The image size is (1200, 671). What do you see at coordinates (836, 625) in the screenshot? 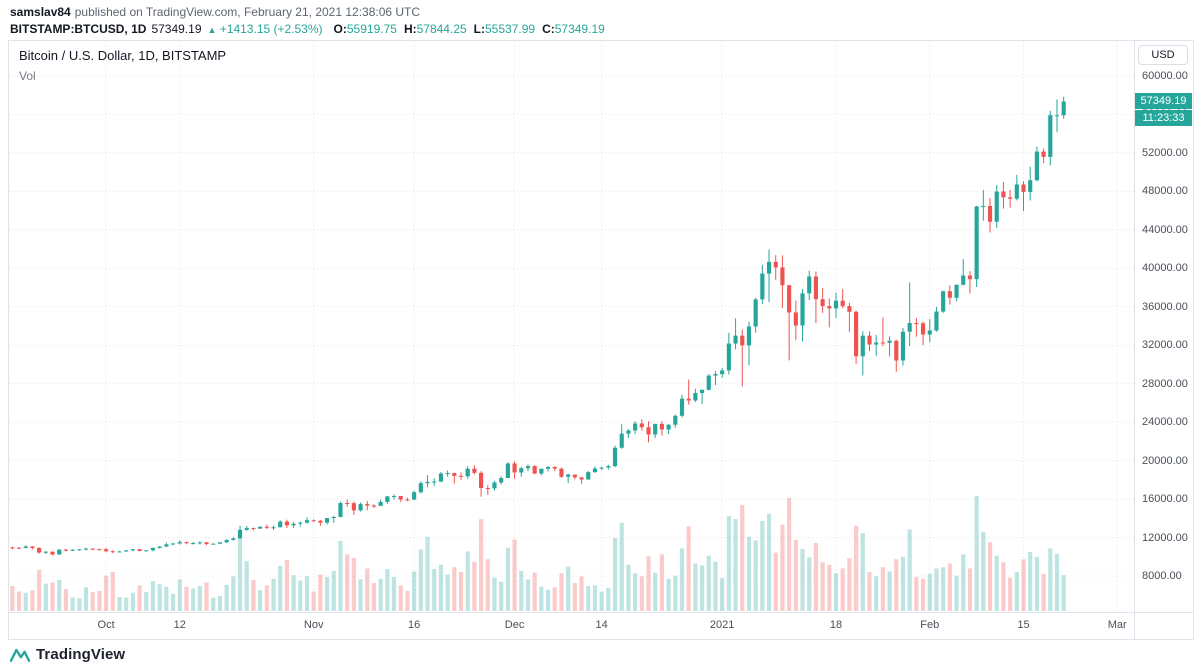
I see `time-axis-label: 18` at bounding box center [836, 625].